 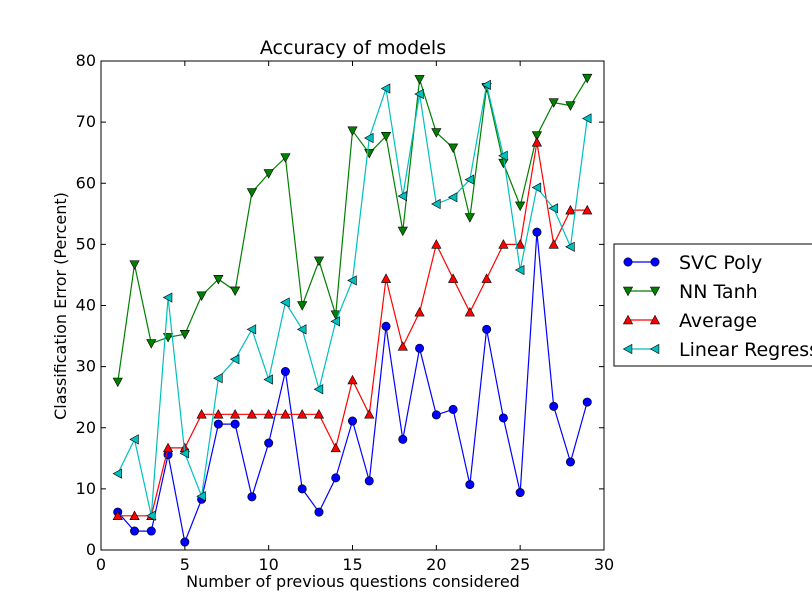 What do you see at coordinates (86, 488) in the screenshot?
I see `y-tick-label: 10` at bounding box center [86, 488].